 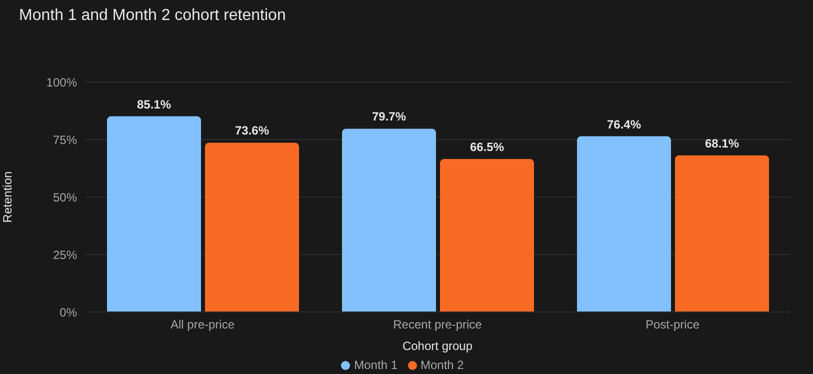 I want to click on x-tick-label: Post-price, so click(x=672, y=325).